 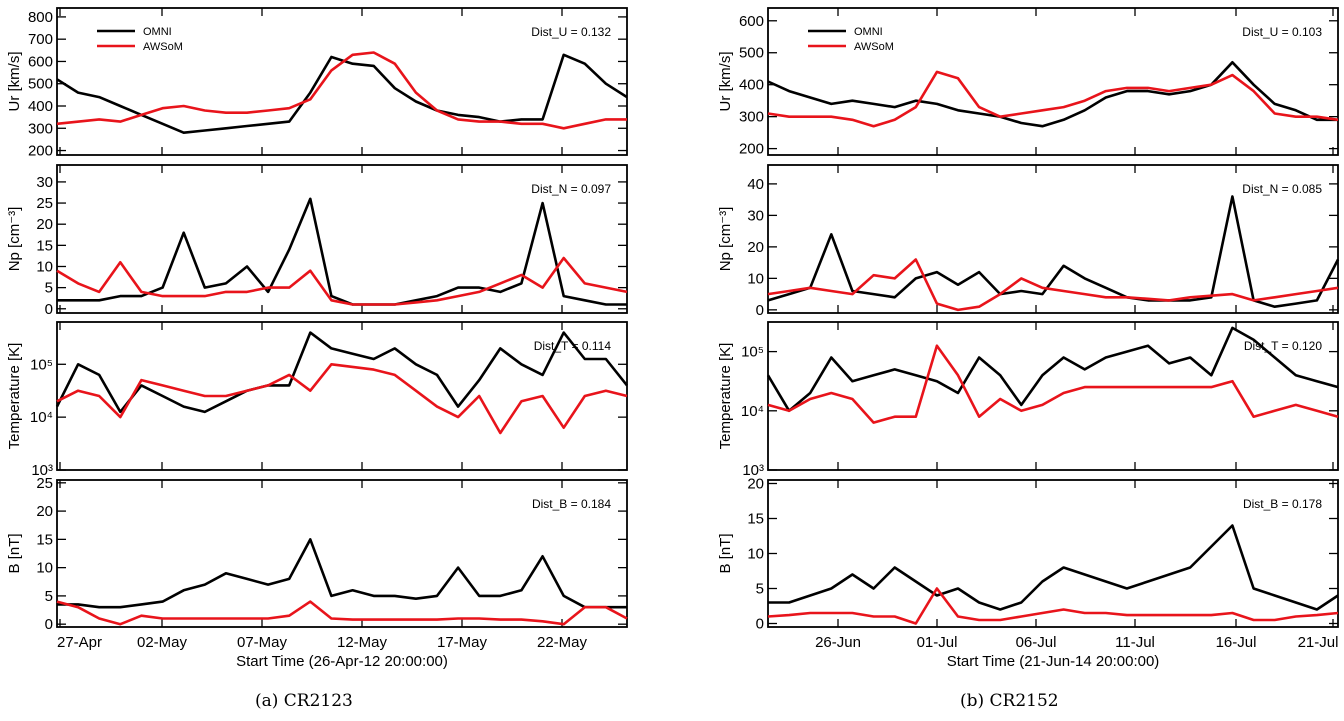 I want to click on y-tick-label-0-0-5: 700, so click(x=40, y=39).